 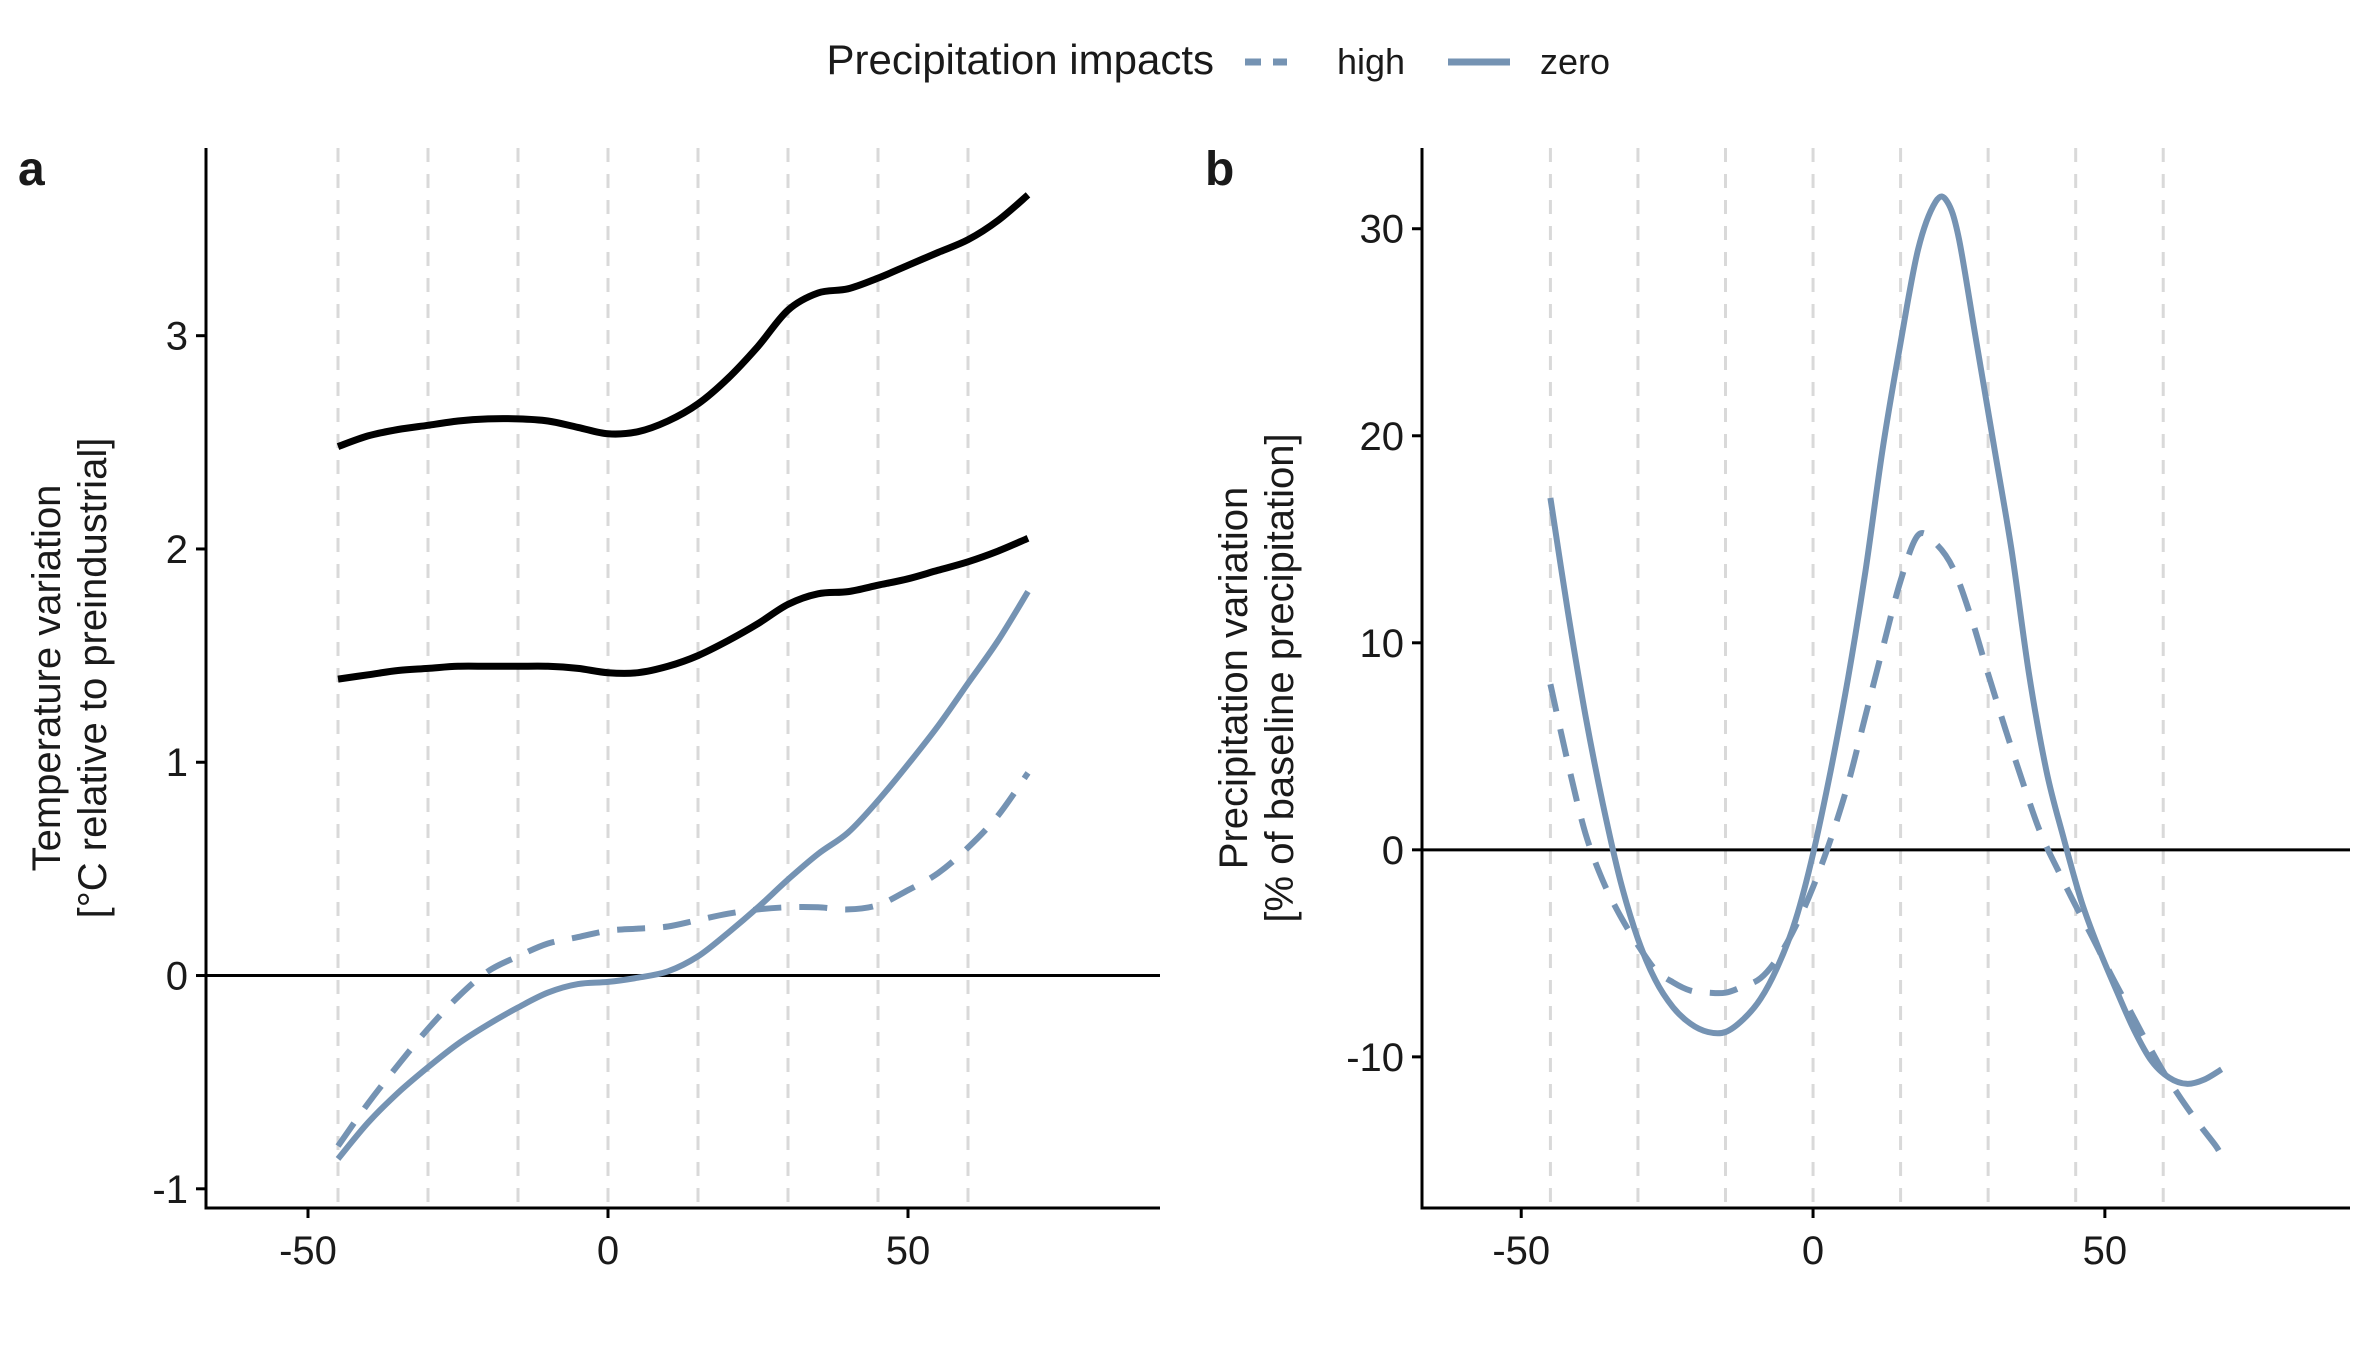 What do you see at coordinates (1529, 61) in the screenshot?
I see `legend-item-zero: zero` at bounding box center [1529, 61].